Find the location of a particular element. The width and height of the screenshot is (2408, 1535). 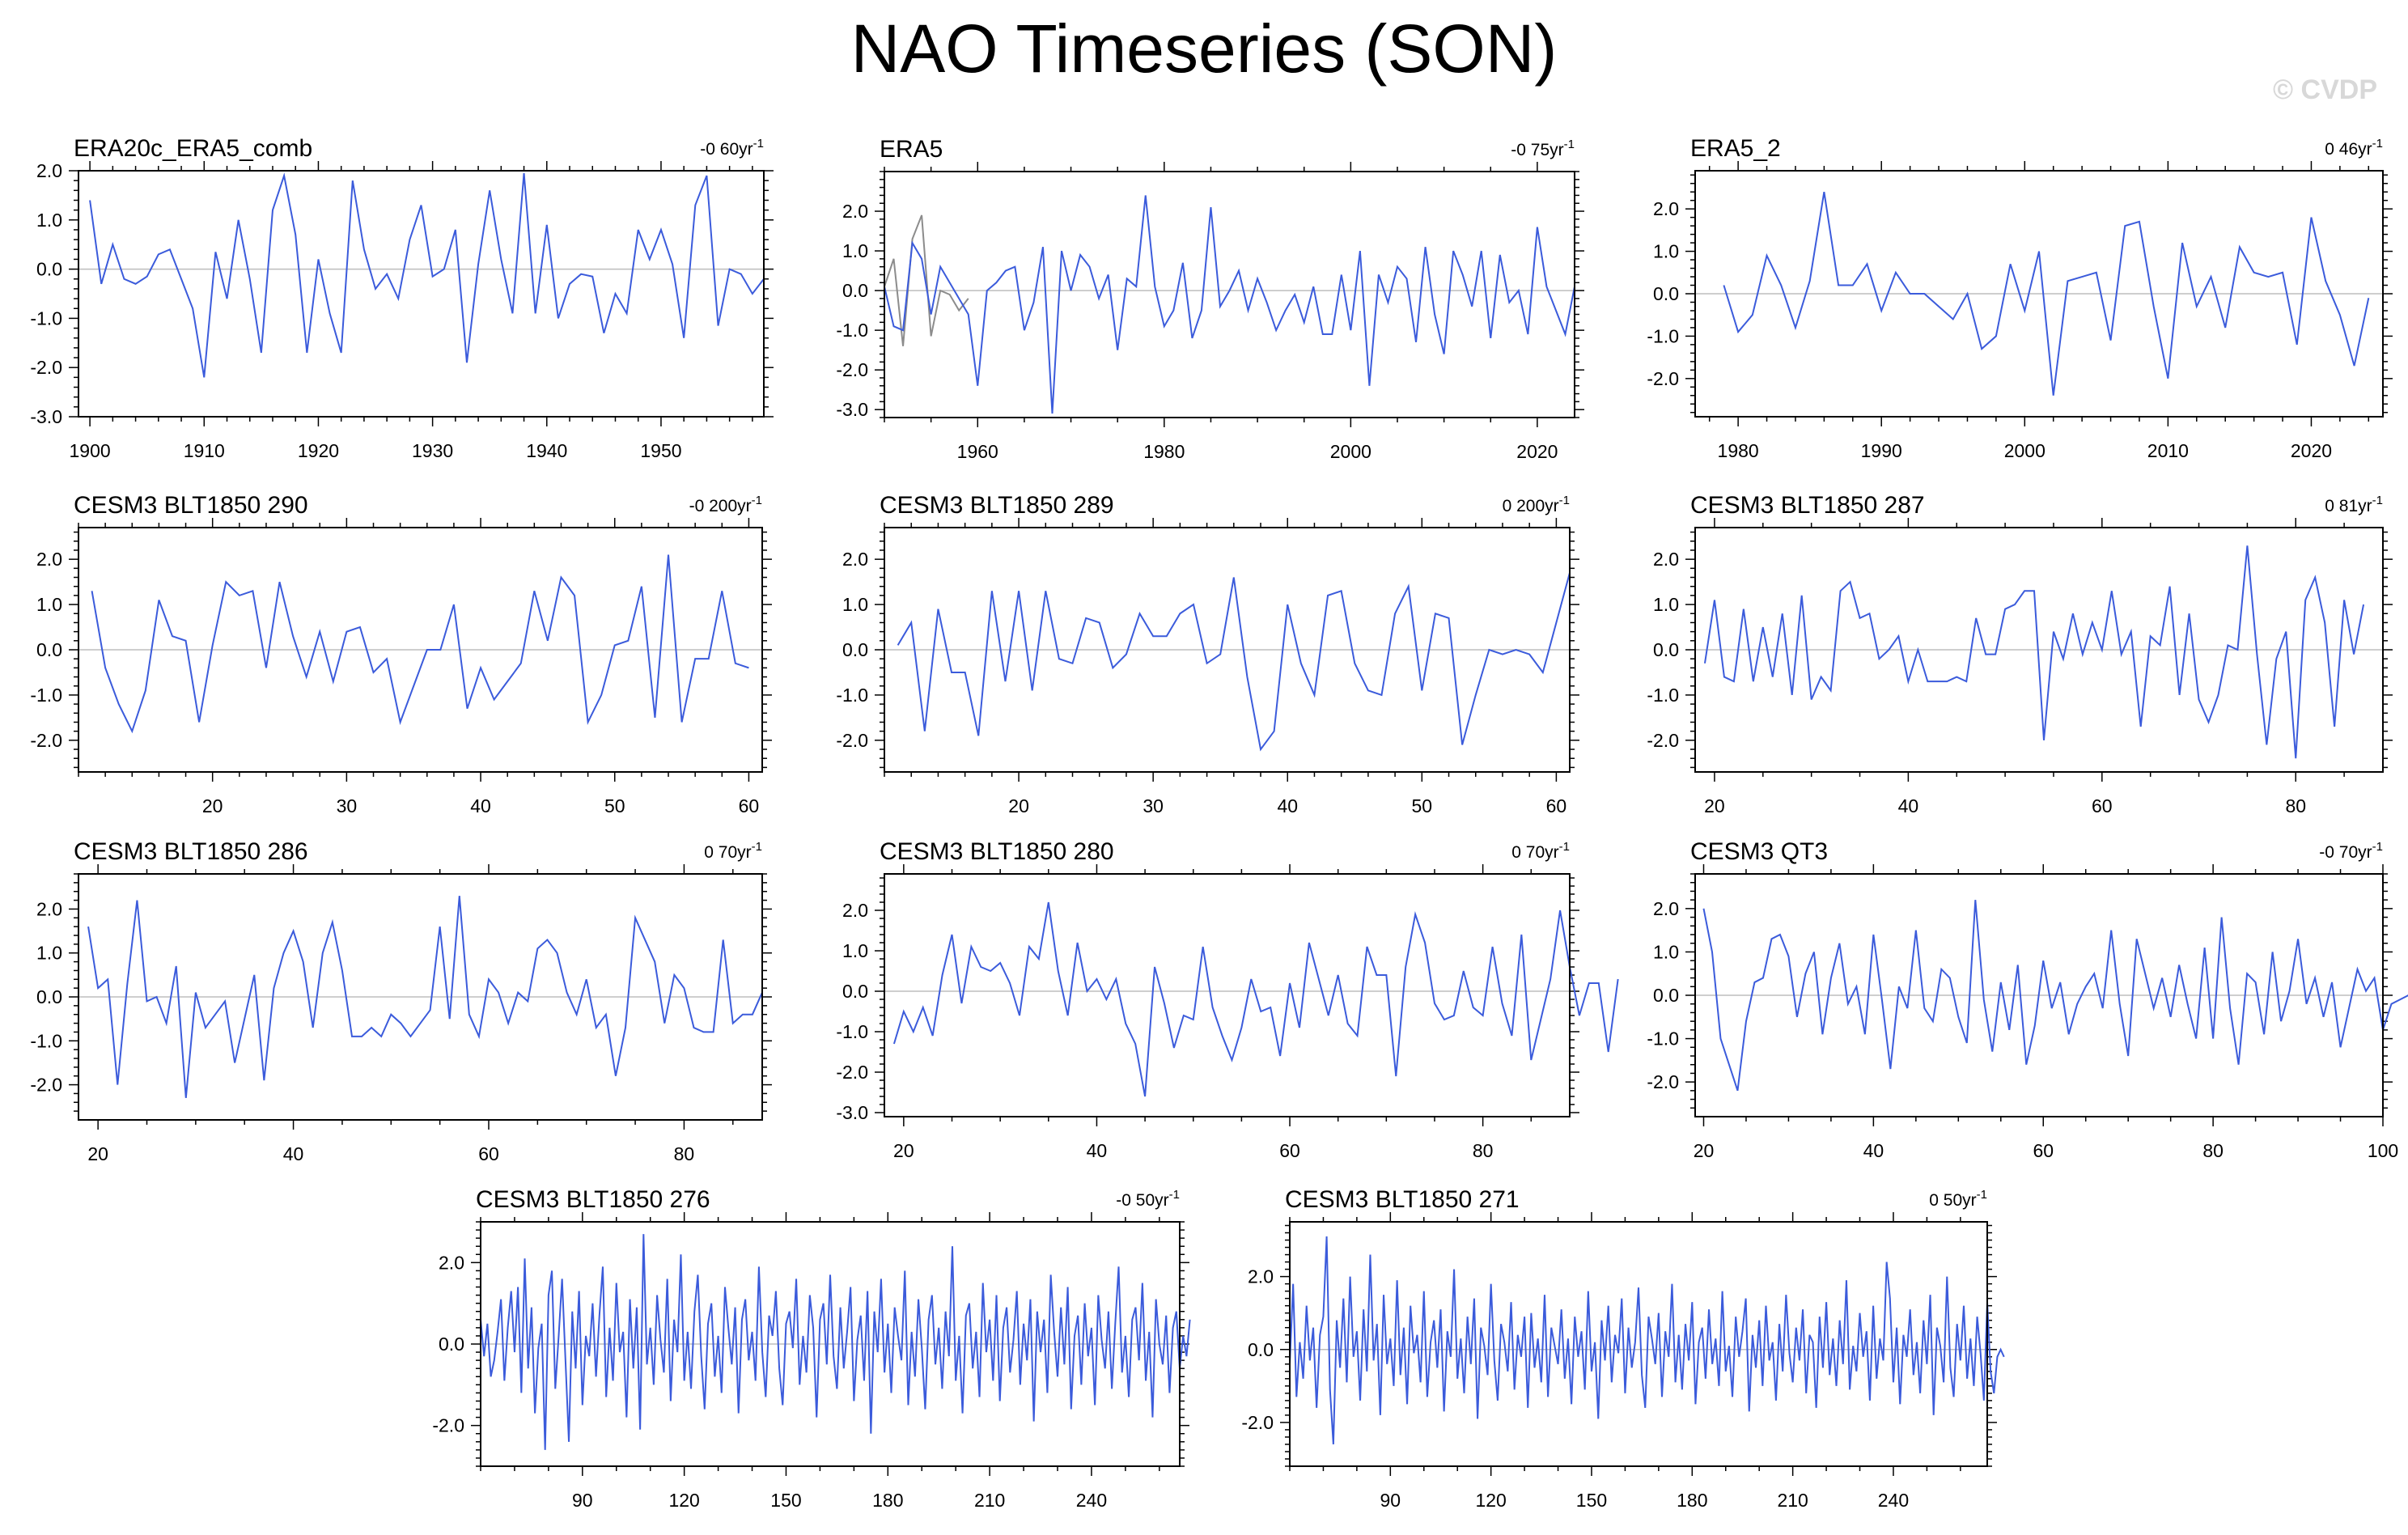

panel-title: ERA5_2 is located at coordinates (1735, 149).